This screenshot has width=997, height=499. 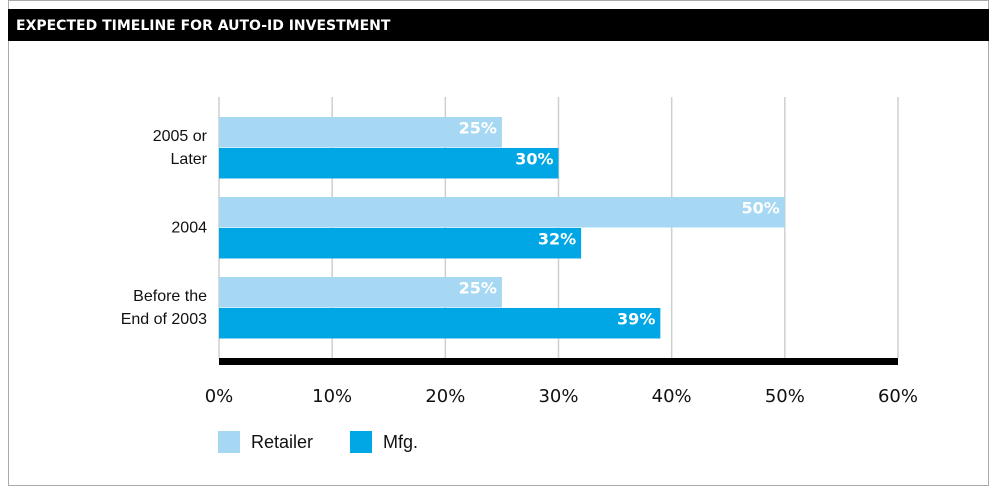 I want to click on y-tick-label: 2004, so click(x=189, y=227).